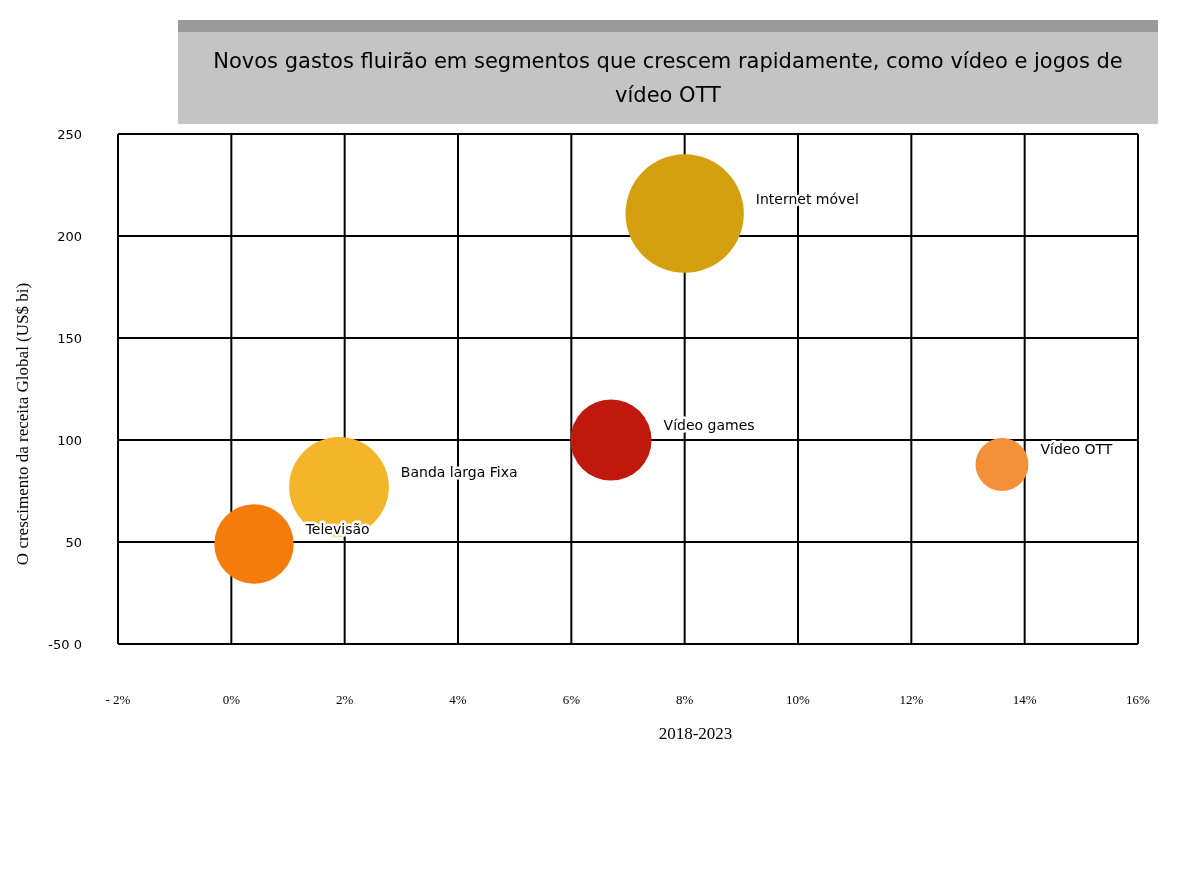 The image size is (1183, 887). I want to click on chart-title: Novos gastos fluirão em segmentos que crescem rapidamente, como vídeo e jogos de vídeo OTT, so click(668, 72).